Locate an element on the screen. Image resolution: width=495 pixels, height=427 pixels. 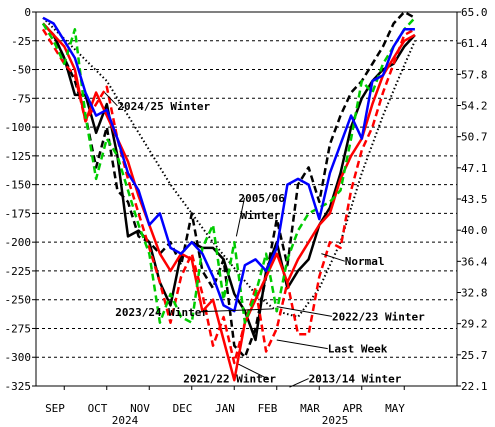
y2-tick-label: 57.8 is located at coordinates (474, 74).